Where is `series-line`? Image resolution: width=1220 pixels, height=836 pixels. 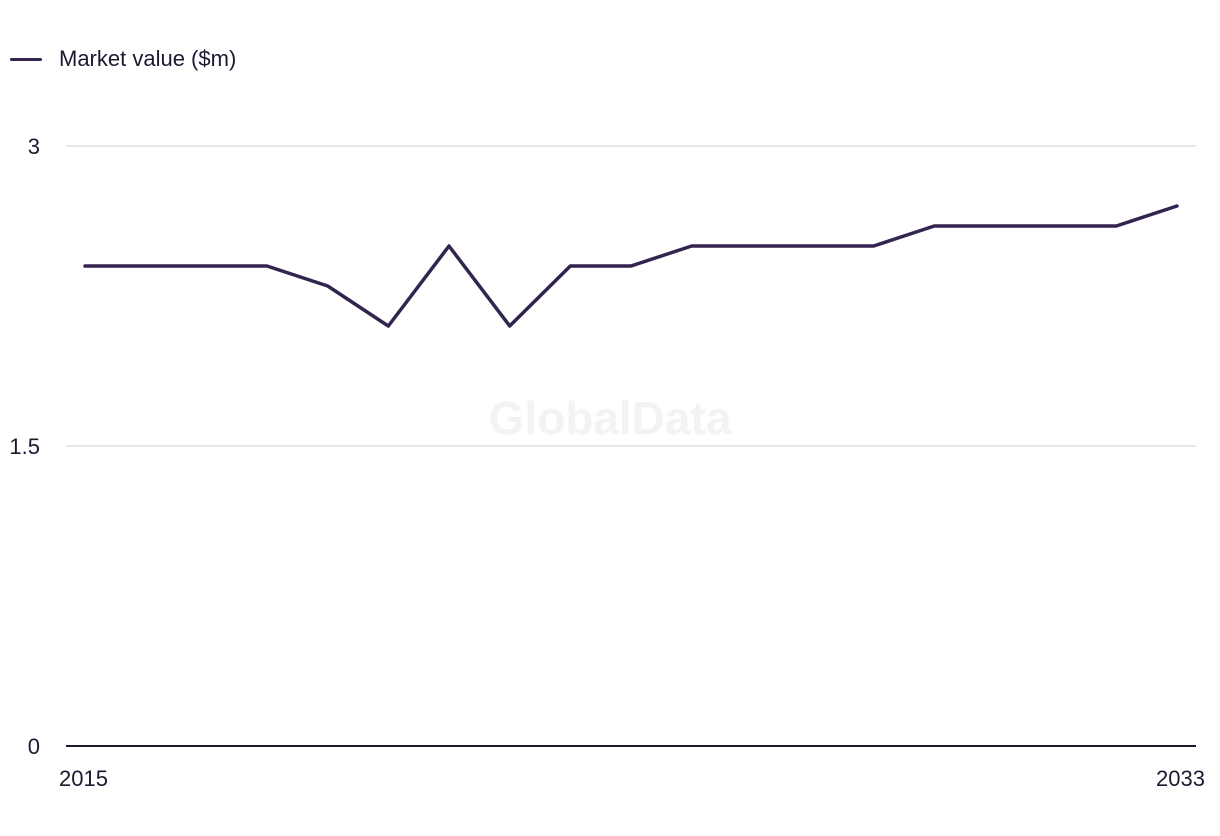
series-line is located at coordinates (631, 266).